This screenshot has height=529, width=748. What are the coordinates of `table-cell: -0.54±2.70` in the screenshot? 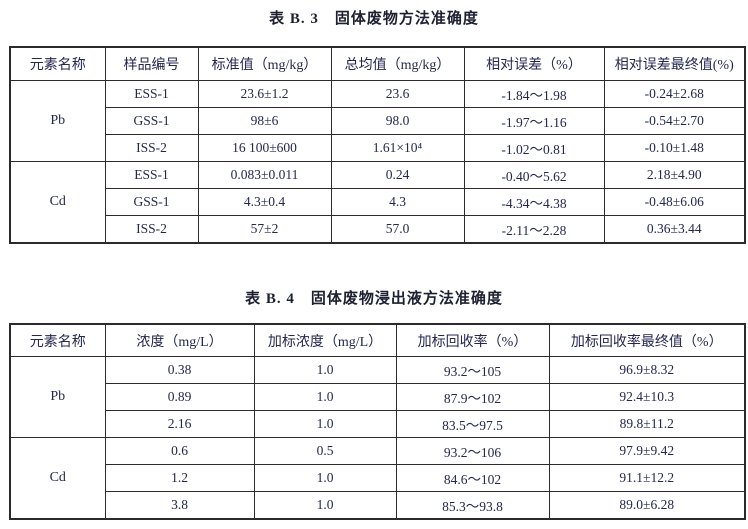 It's located at (674, 121).